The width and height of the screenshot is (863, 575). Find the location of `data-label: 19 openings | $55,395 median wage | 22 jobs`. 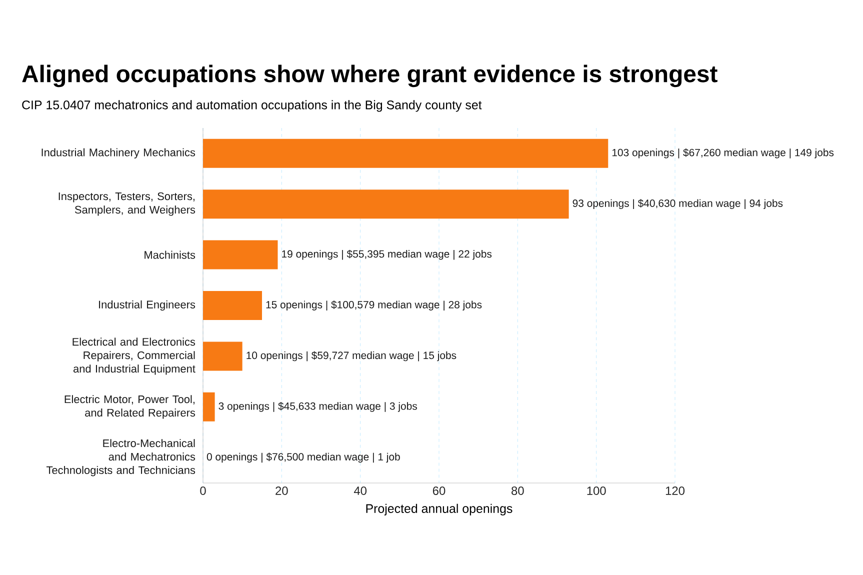

data-label: 19 openings | $55,395 median wage | 22 jobs is located at coordinates (387, 255).